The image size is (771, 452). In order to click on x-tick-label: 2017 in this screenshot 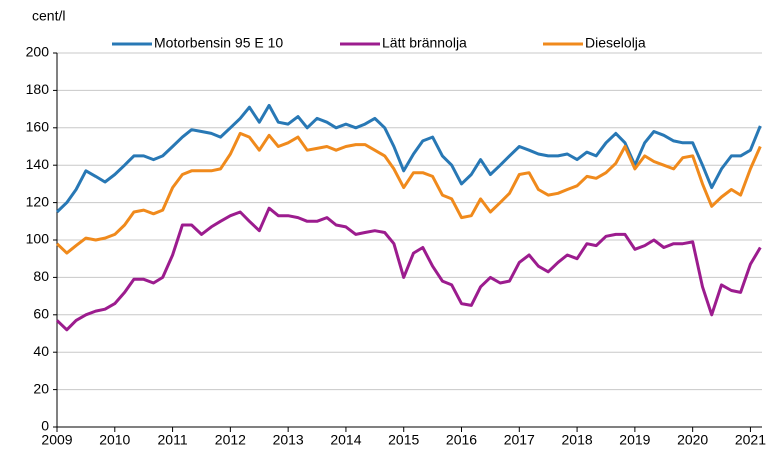, I will do `click(519, 440)`.